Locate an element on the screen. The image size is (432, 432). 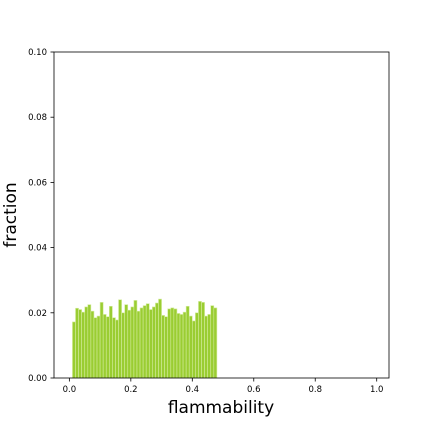
x-axis-label: flammability is located at coordinates (221, 408).